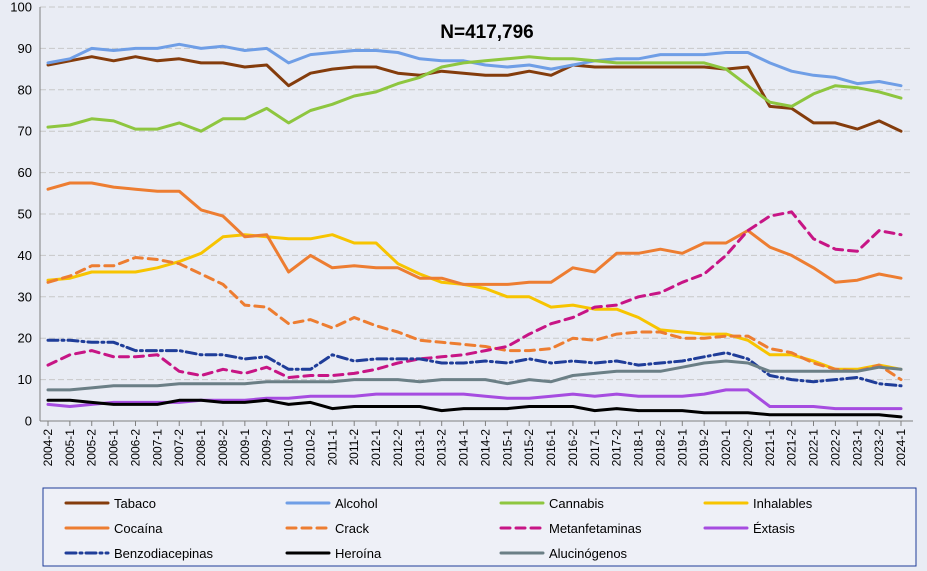  Describe the element at coordinates (682, 448) in the screenshot. I see `x-tick-label: 2019-1` at that location.